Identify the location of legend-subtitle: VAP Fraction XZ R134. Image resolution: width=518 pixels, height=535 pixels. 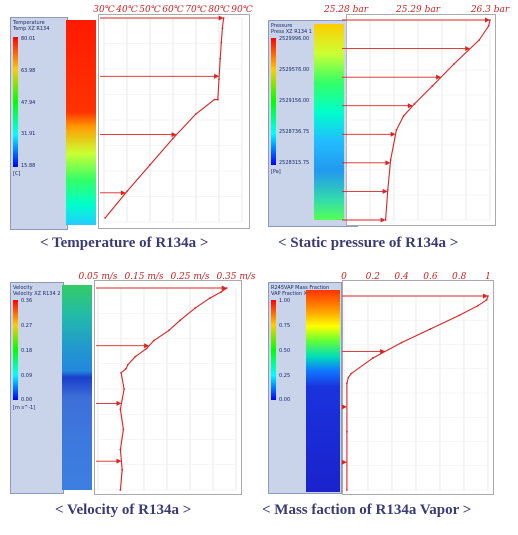
(298, 294).